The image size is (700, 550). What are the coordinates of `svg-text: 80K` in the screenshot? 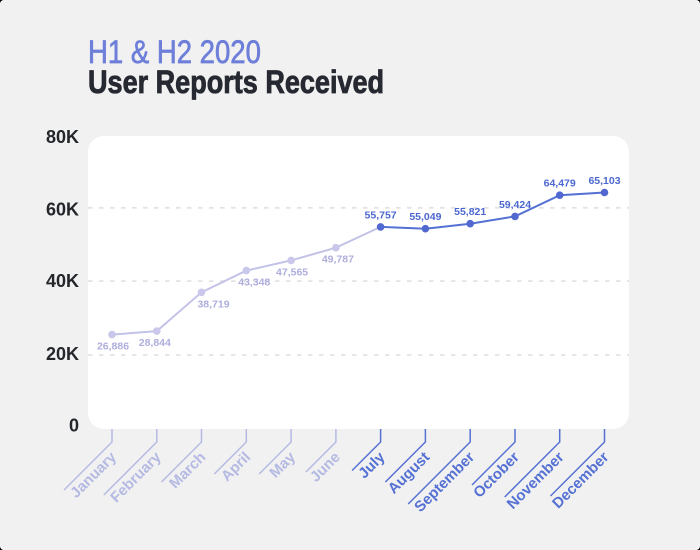 It's located at (62, 137).